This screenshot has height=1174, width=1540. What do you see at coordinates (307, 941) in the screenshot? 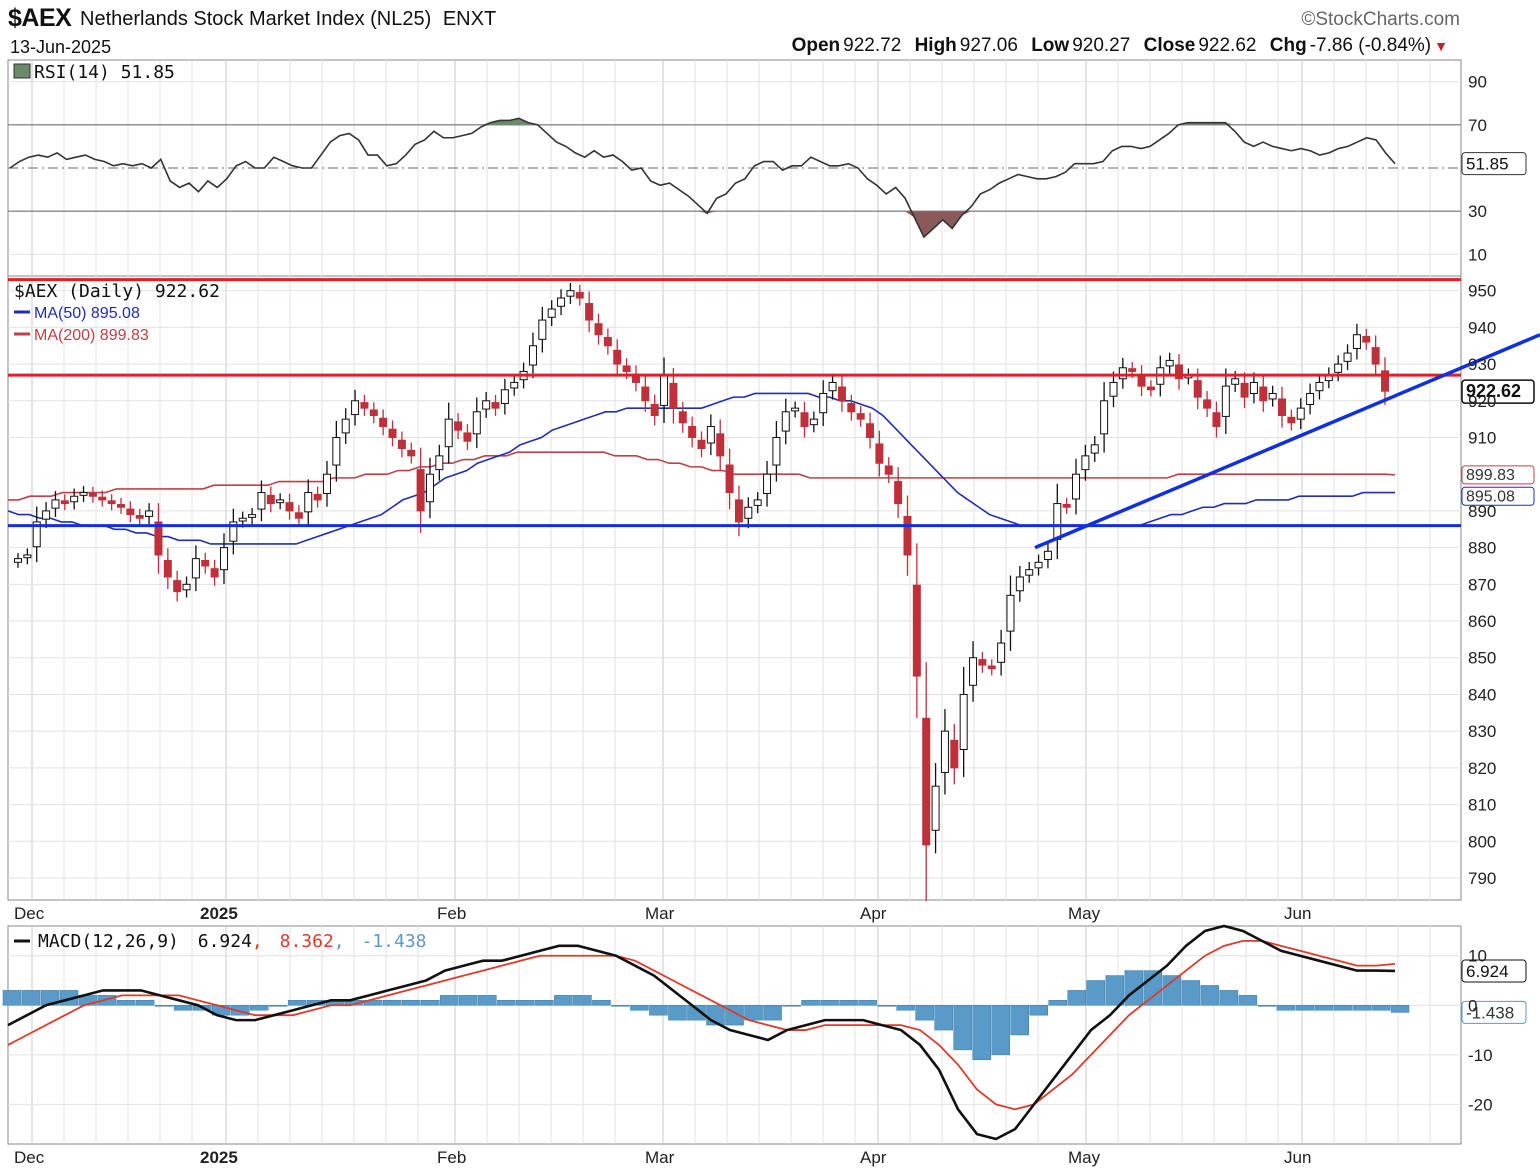
I see `macd-legend-signal: 8.362` at bounding box center [307, 941].